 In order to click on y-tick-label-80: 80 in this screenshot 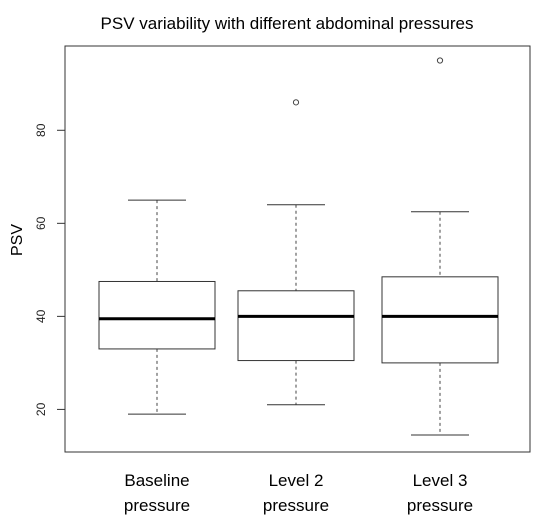, I will do `click(41, 130)`.